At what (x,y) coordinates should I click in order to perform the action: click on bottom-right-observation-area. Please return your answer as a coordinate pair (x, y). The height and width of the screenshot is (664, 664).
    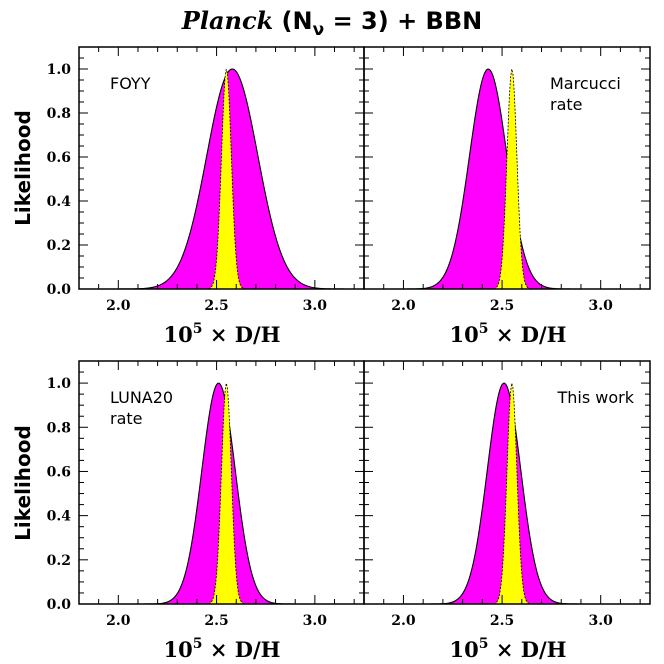
    Looking at the image, I should click on (507, 493).